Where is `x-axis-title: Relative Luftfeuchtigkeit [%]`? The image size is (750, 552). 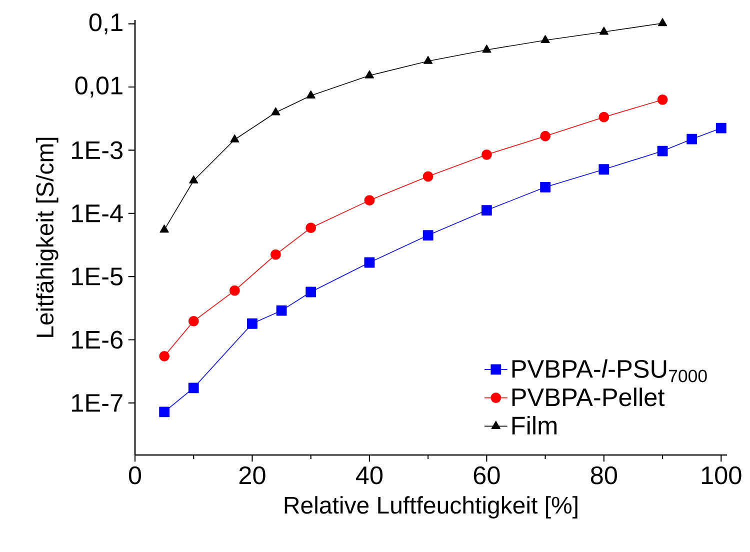 x-axis-title: Relative Luftfeuchtigkeit [%] is located at coordinates (431, 507).